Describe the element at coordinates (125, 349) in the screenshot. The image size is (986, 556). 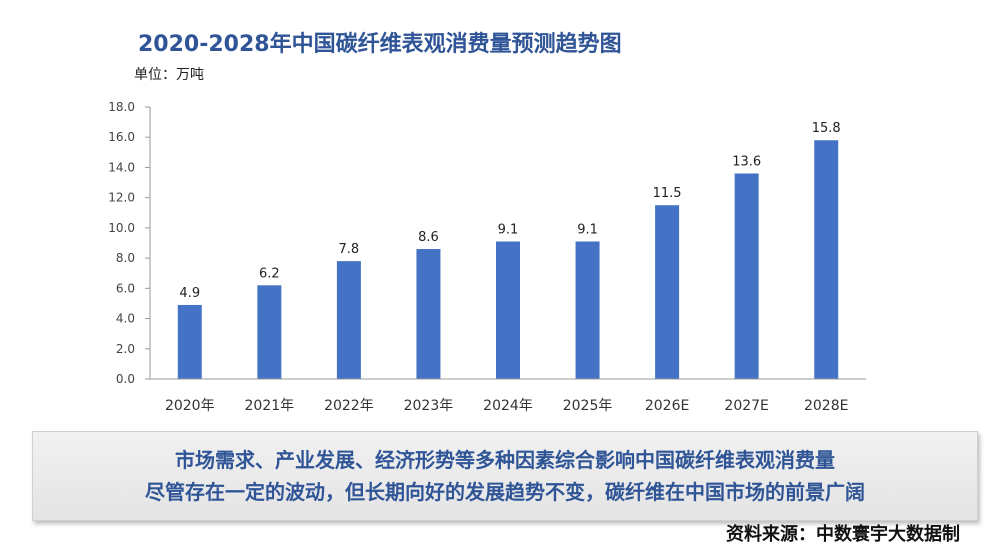
I see `y-tick-label: 2.0` at that location.